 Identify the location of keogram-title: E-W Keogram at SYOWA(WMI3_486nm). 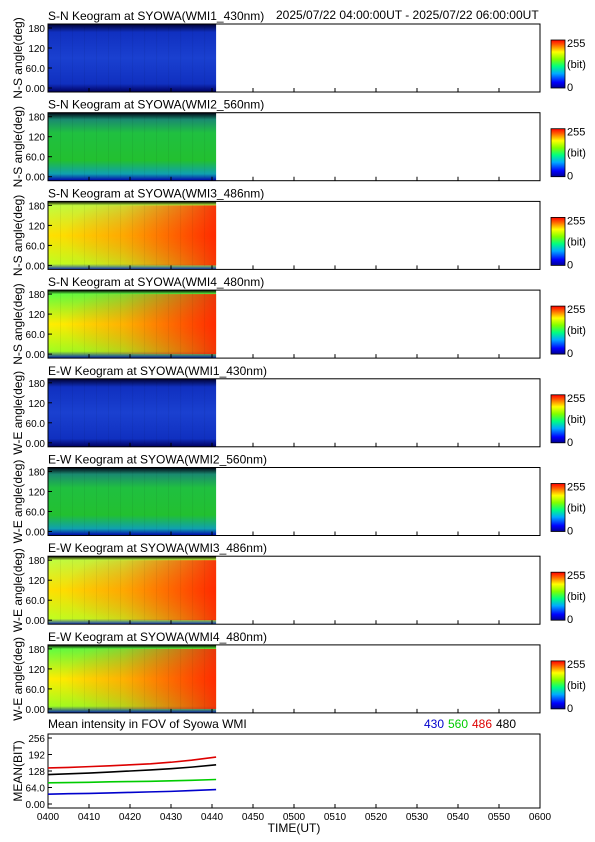
(157, 548).